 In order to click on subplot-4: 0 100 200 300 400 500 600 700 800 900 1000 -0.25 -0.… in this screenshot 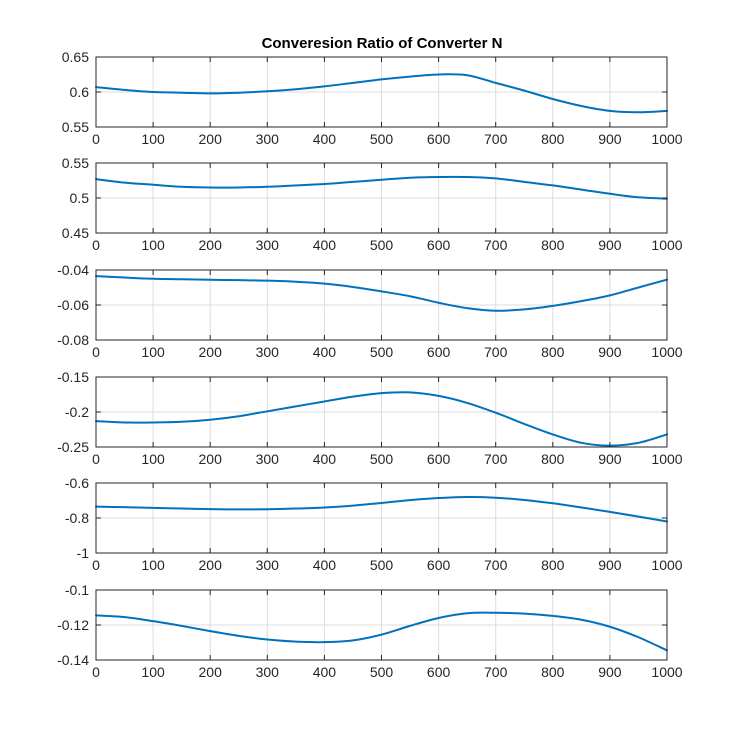, I will do `click(370, 418)`.